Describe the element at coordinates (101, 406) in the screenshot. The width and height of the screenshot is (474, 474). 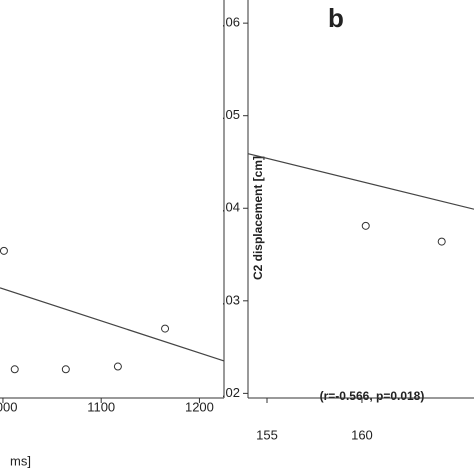
I see `x-tick-label: 1100` at that location.